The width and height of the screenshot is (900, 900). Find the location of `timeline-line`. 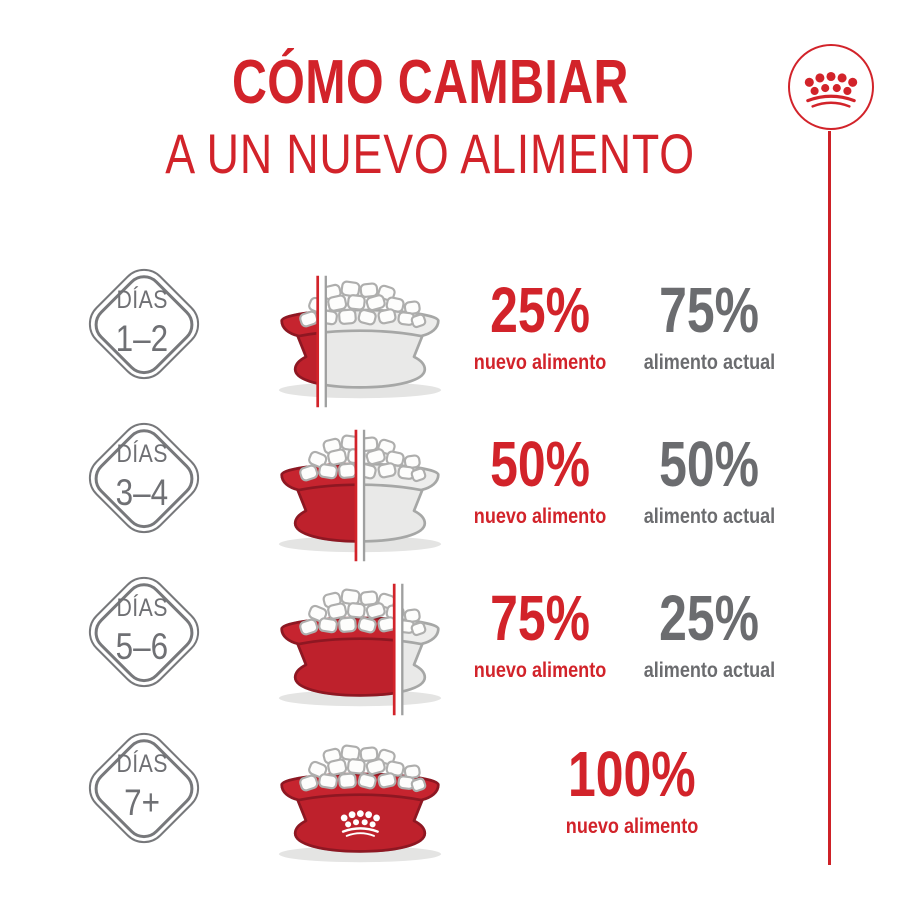

timeline-line is located at coordinates (829, 498).